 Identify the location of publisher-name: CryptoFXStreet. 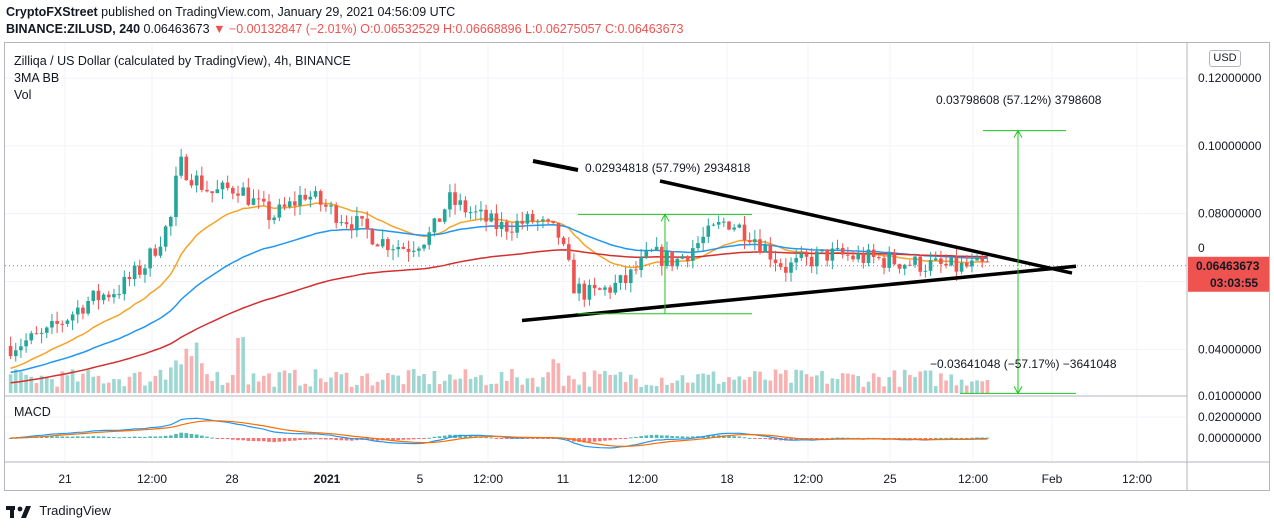
(52, 12).